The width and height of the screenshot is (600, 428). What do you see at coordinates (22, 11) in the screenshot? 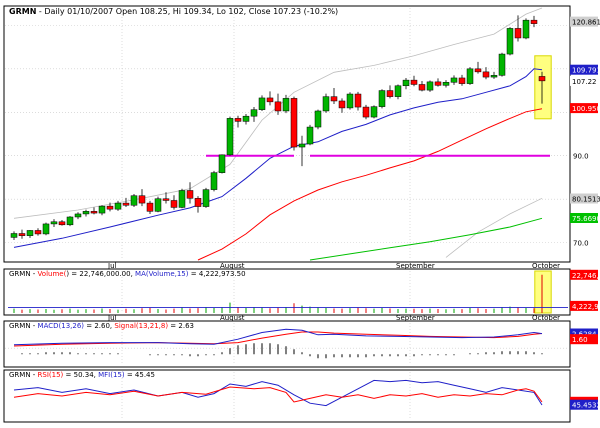
I see `chart-title-symbol: GRMN` at bounding box center [22, 11].